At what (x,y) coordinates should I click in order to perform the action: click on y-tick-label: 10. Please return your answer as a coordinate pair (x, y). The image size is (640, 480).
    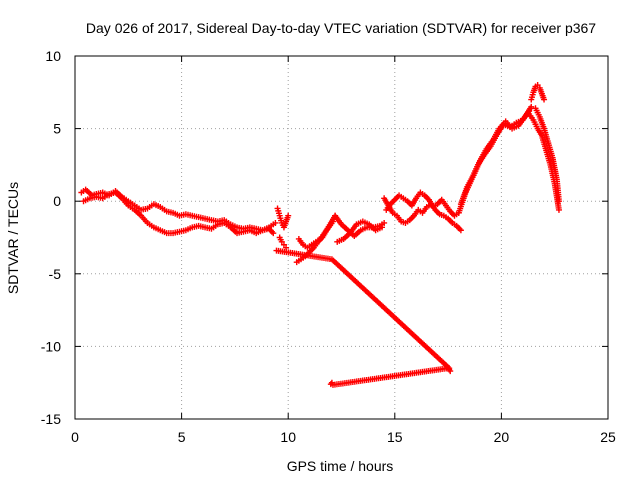
    Looking at the image, I should click on (53, 56).